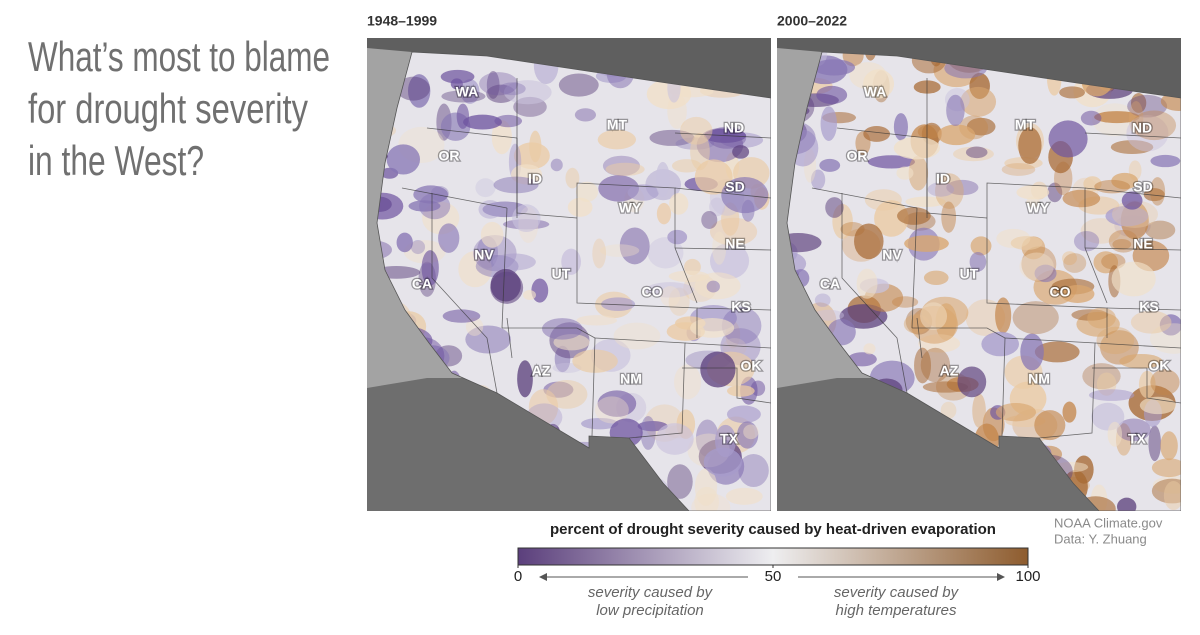  Describe the element at coordinates (896, 610) in the screenshot. I see `note-right: high temperatures` at that location.